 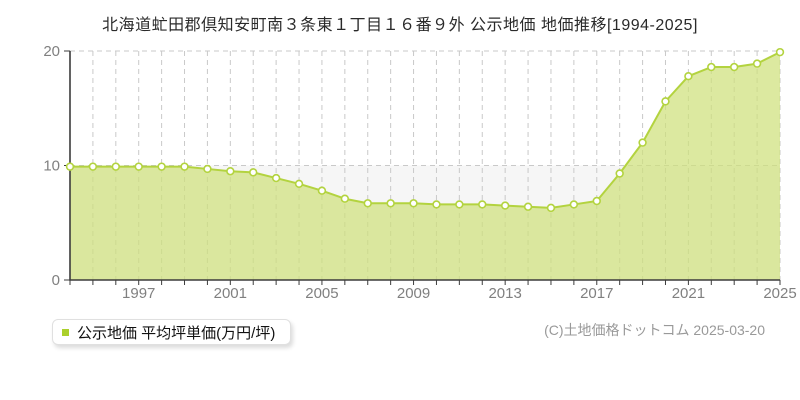 I want to click on svg-text: 20, so click(x=51, y=51).